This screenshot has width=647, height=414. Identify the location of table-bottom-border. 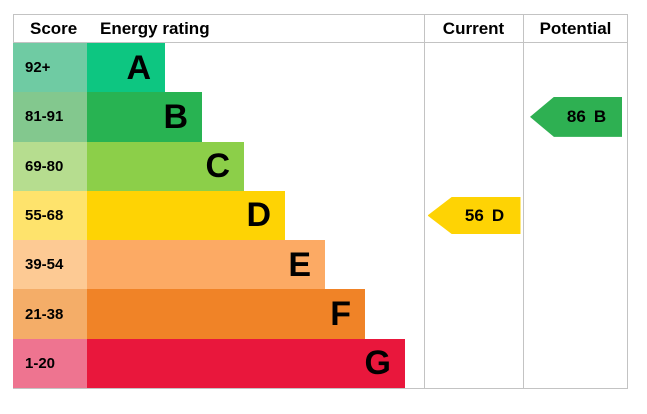
(320, 388).